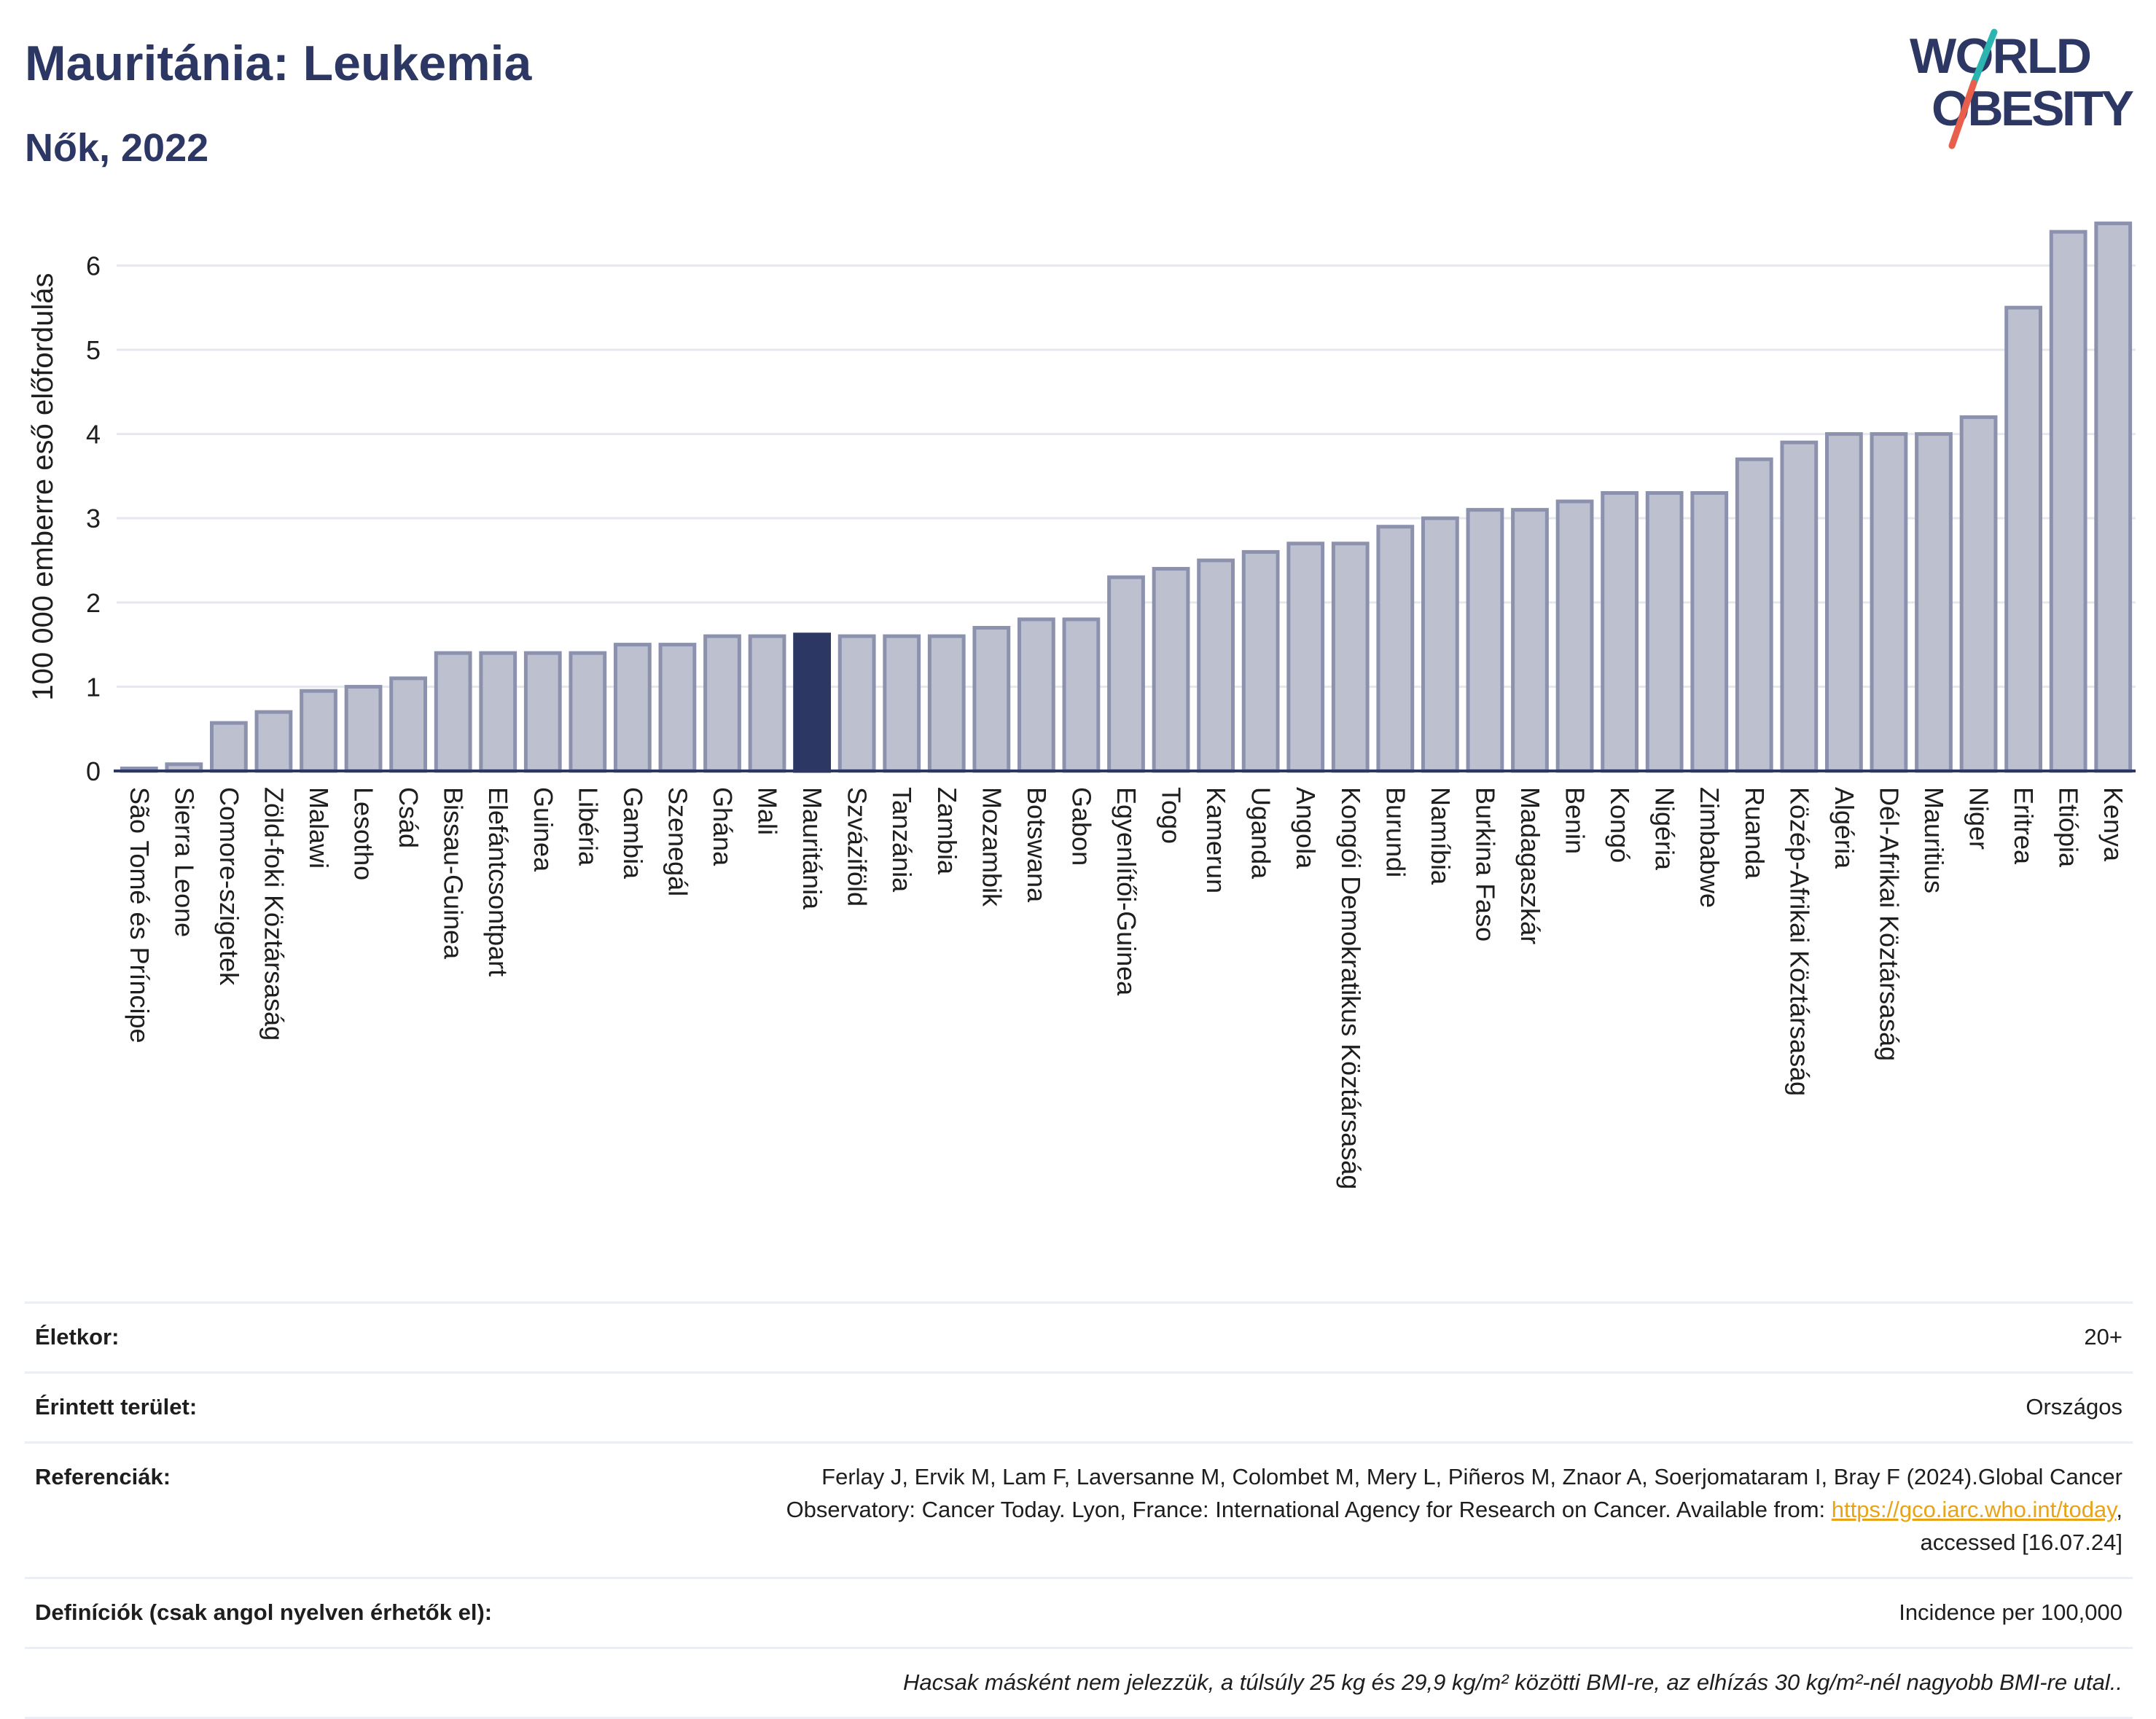 Image resolution: width=2156 pixels, height=1719 pixels. I want to click on x-tick-label: Malawi, so click(319, 828).